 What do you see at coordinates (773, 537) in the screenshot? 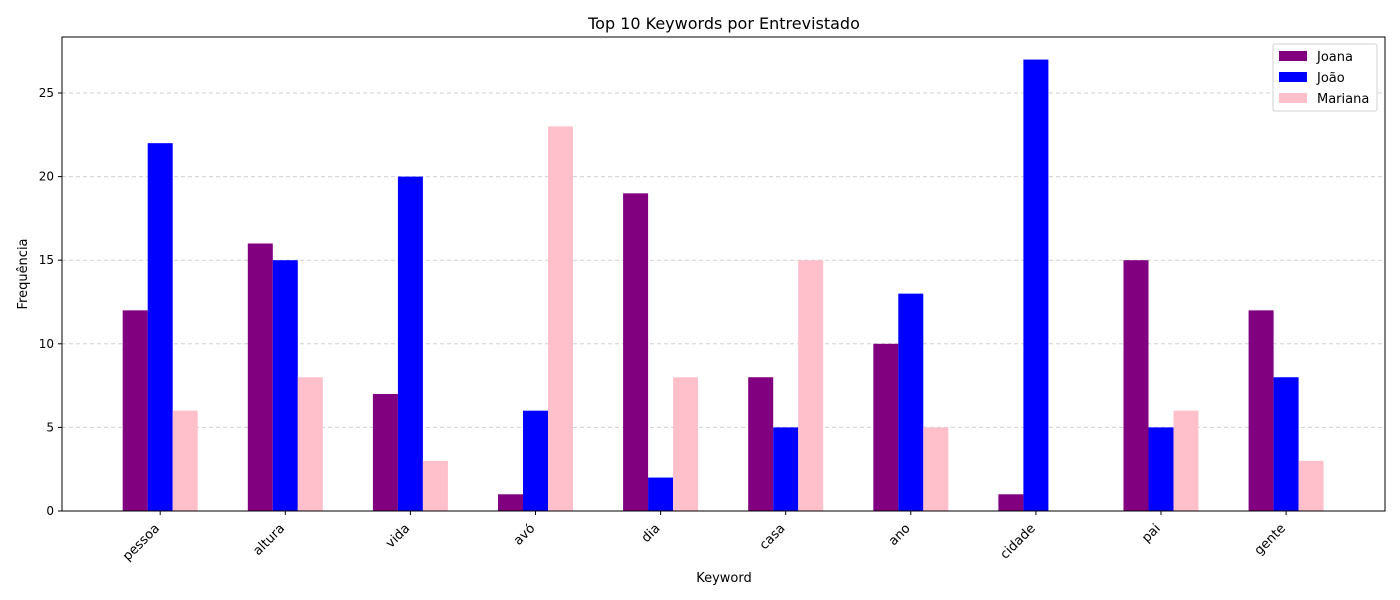
I see `x-tick-label: casa` at bounding box center [773, 537].